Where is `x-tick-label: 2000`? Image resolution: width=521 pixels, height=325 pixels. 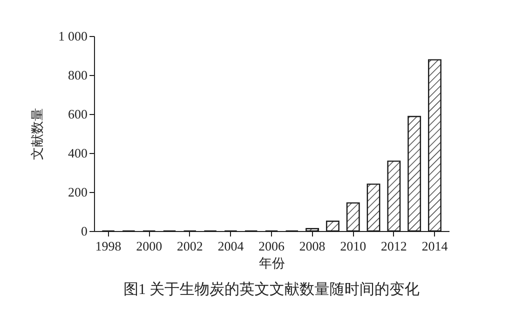 x-tick-label: 2000 is located at coordinates (149, 246).